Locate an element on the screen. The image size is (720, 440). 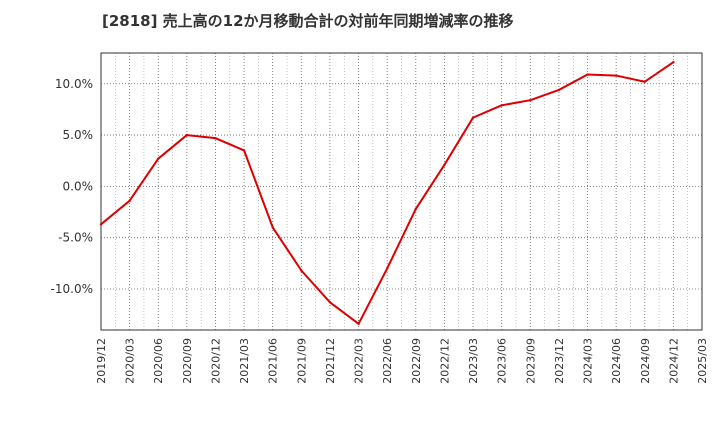
x-tick-label: 2020/06 is located at coordinates (158, 361).